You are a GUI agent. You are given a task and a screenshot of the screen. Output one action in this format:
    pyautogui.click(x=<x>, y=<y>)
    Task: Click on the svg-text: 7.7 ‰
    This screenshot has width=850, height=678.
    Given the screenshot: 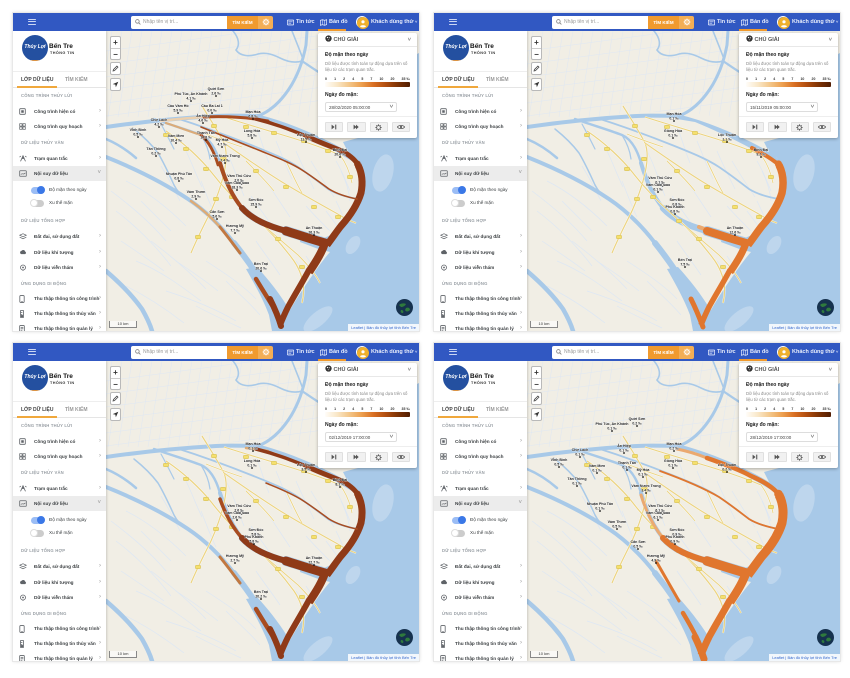 What is the action you would take?
    pyautogui.click(x=235, y=231)
    